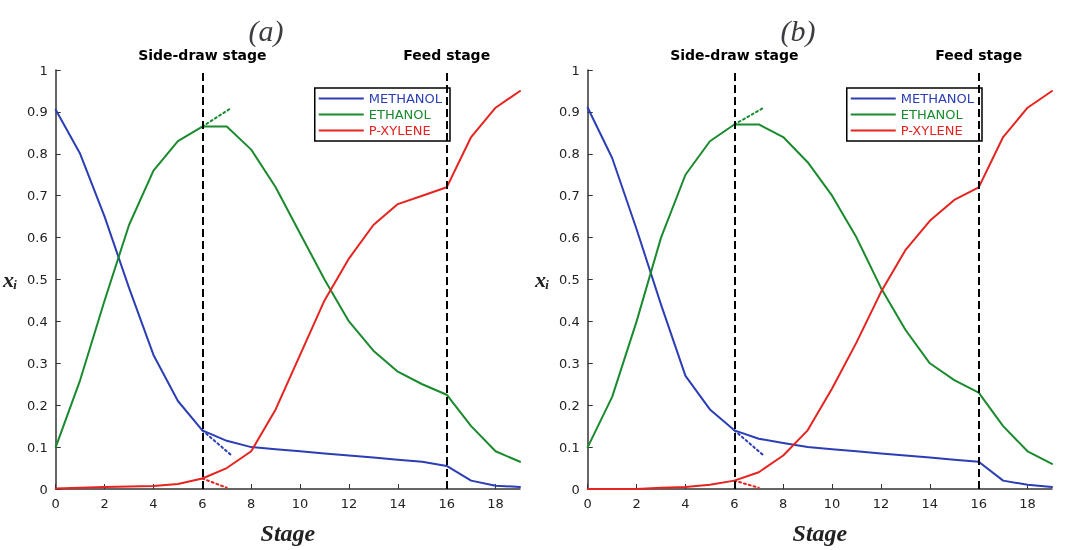 Image resolution: width=1065 pixels, height=550 pixels. Describe the element at coordinates (266, 30) in the screenshot. I see `chart-title: (a)` at that location.